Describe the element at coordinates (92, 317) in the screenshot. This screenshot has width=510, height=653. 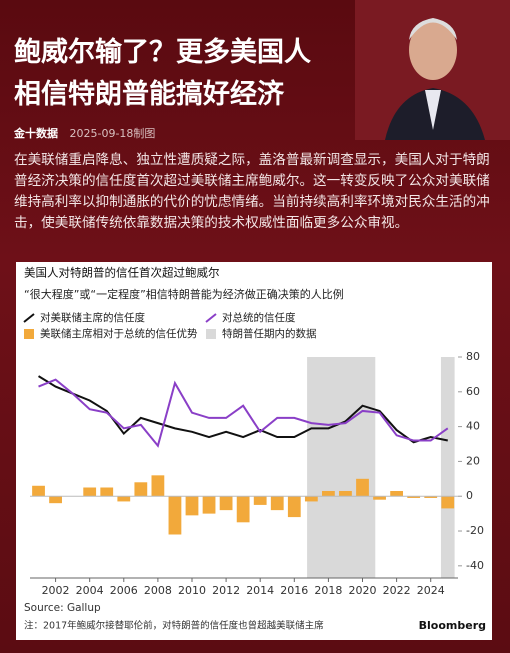
I see `legend-label: 对美联储主席的信任度` at that location.